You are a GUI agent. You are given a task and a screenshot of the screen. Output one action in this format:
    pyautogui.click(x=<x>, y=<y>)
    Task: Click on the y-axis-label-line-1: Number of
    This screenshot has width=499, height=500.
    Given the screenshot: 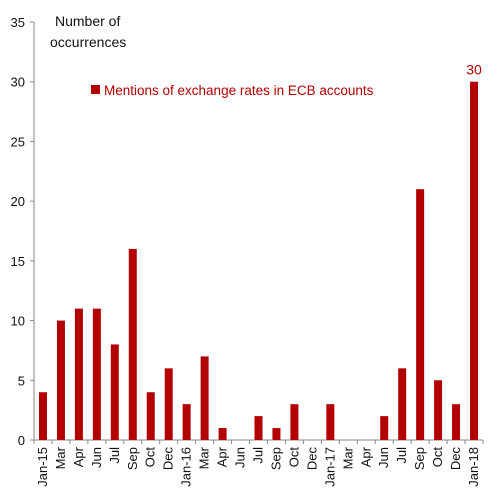 What is the action you would take?
    pyautogui.click(x=87, y=21)
    